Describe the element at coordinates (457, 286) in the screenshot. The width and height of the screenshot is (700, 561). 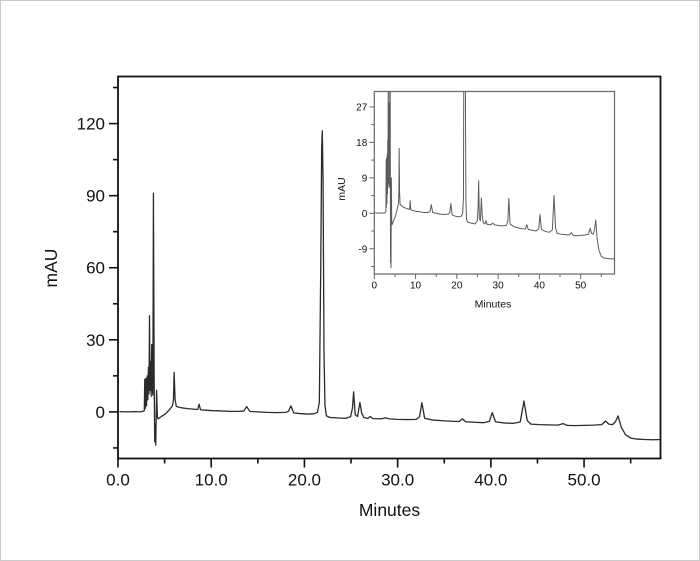
I see `inset-x-tick-label: 20` at that location.